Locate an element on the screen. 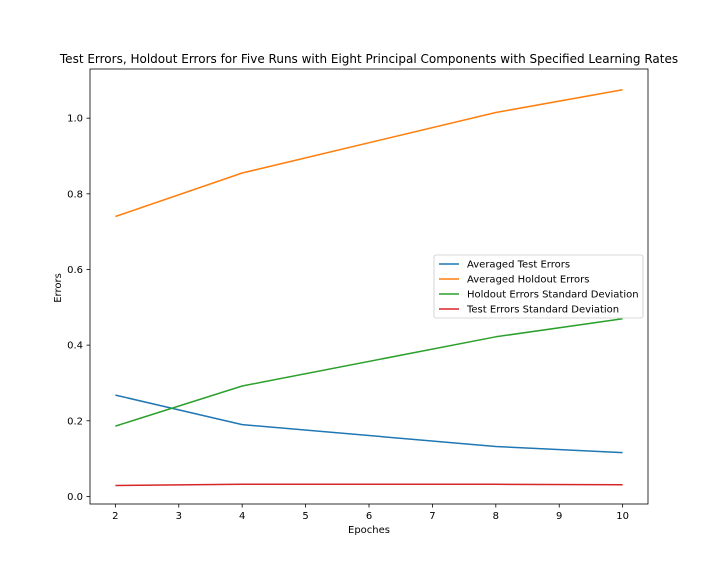  legend-box is located at coordinates (538, 286).